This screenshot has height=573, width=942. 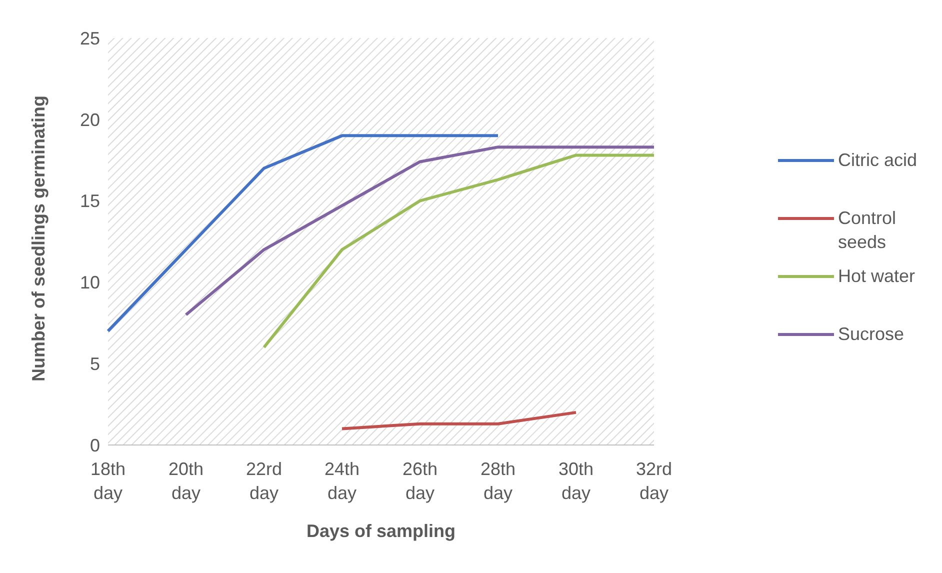 I want to click on y-axis-title: Number of seedlings germinating, so click(x=38, y=238).